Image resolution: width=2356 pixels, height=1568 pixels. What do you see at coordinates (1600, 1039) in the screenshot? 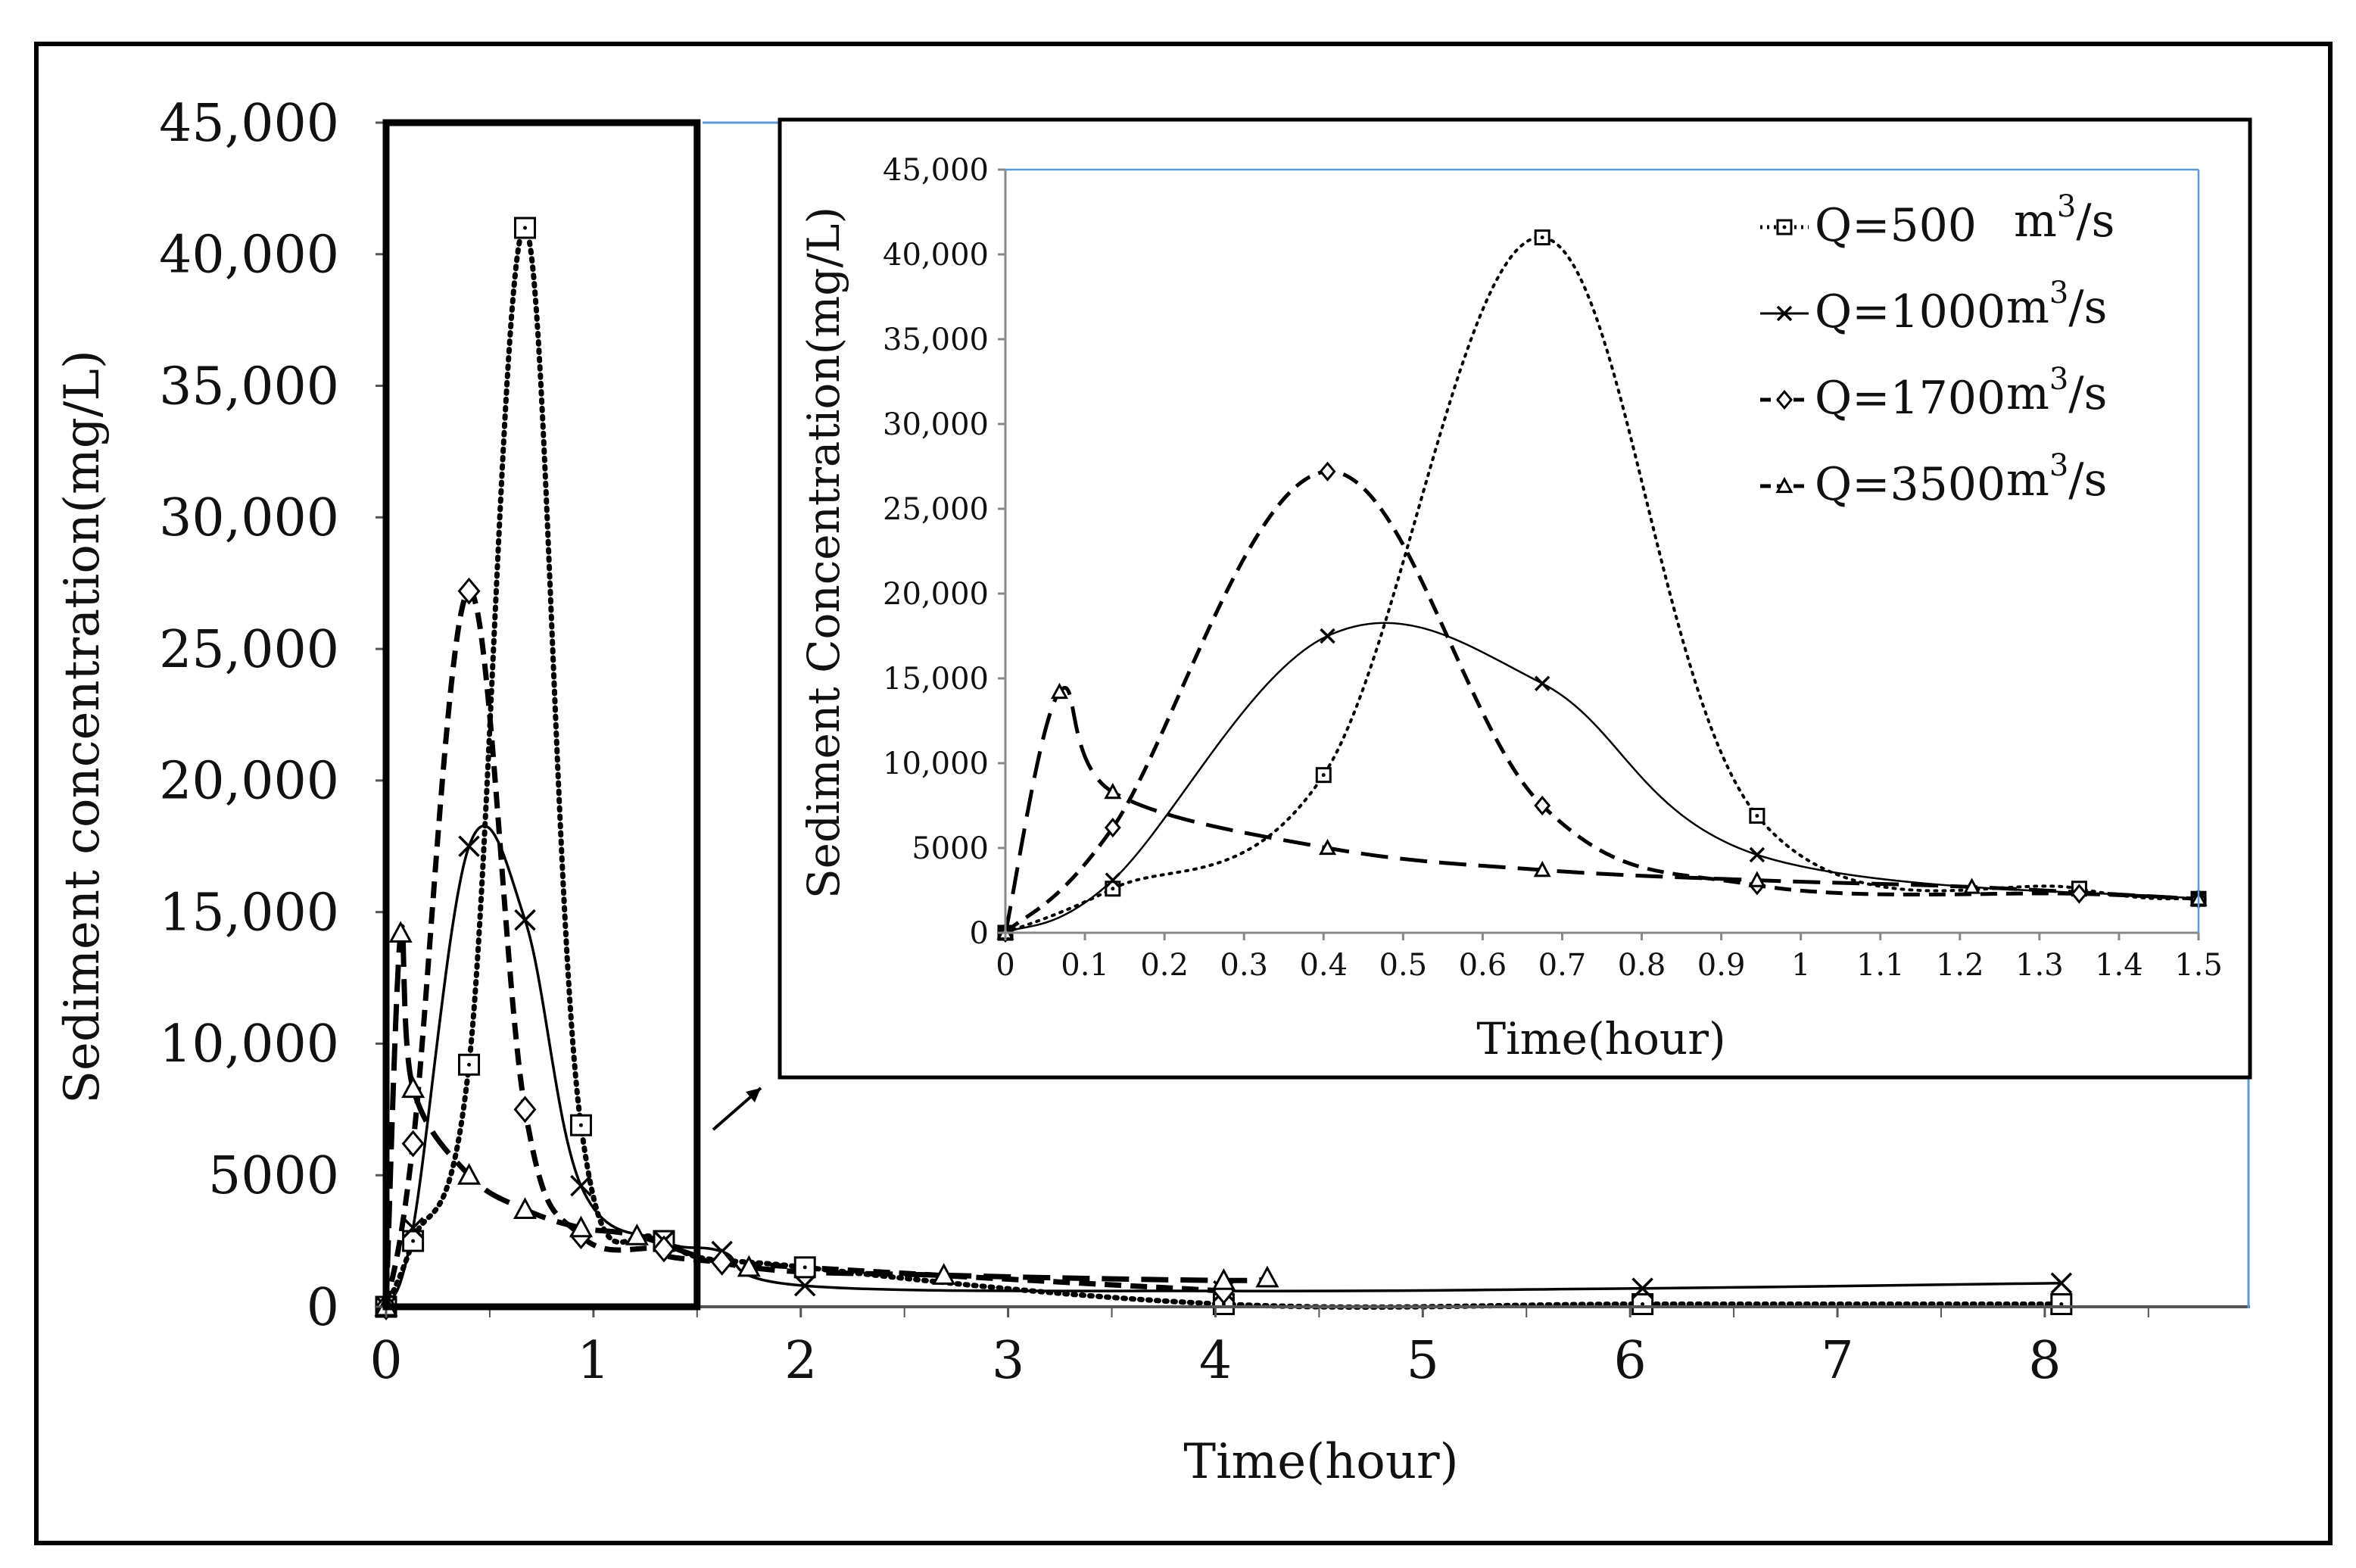
I see `inset-x-axis-title: Time(hour)` at bounding box center [1600, 1039].